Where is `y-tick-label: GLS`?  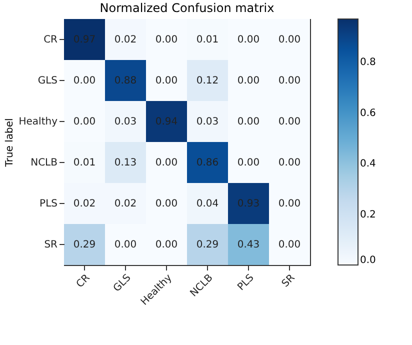
y-tick-label: GLS is located at coordinates (48, 81).